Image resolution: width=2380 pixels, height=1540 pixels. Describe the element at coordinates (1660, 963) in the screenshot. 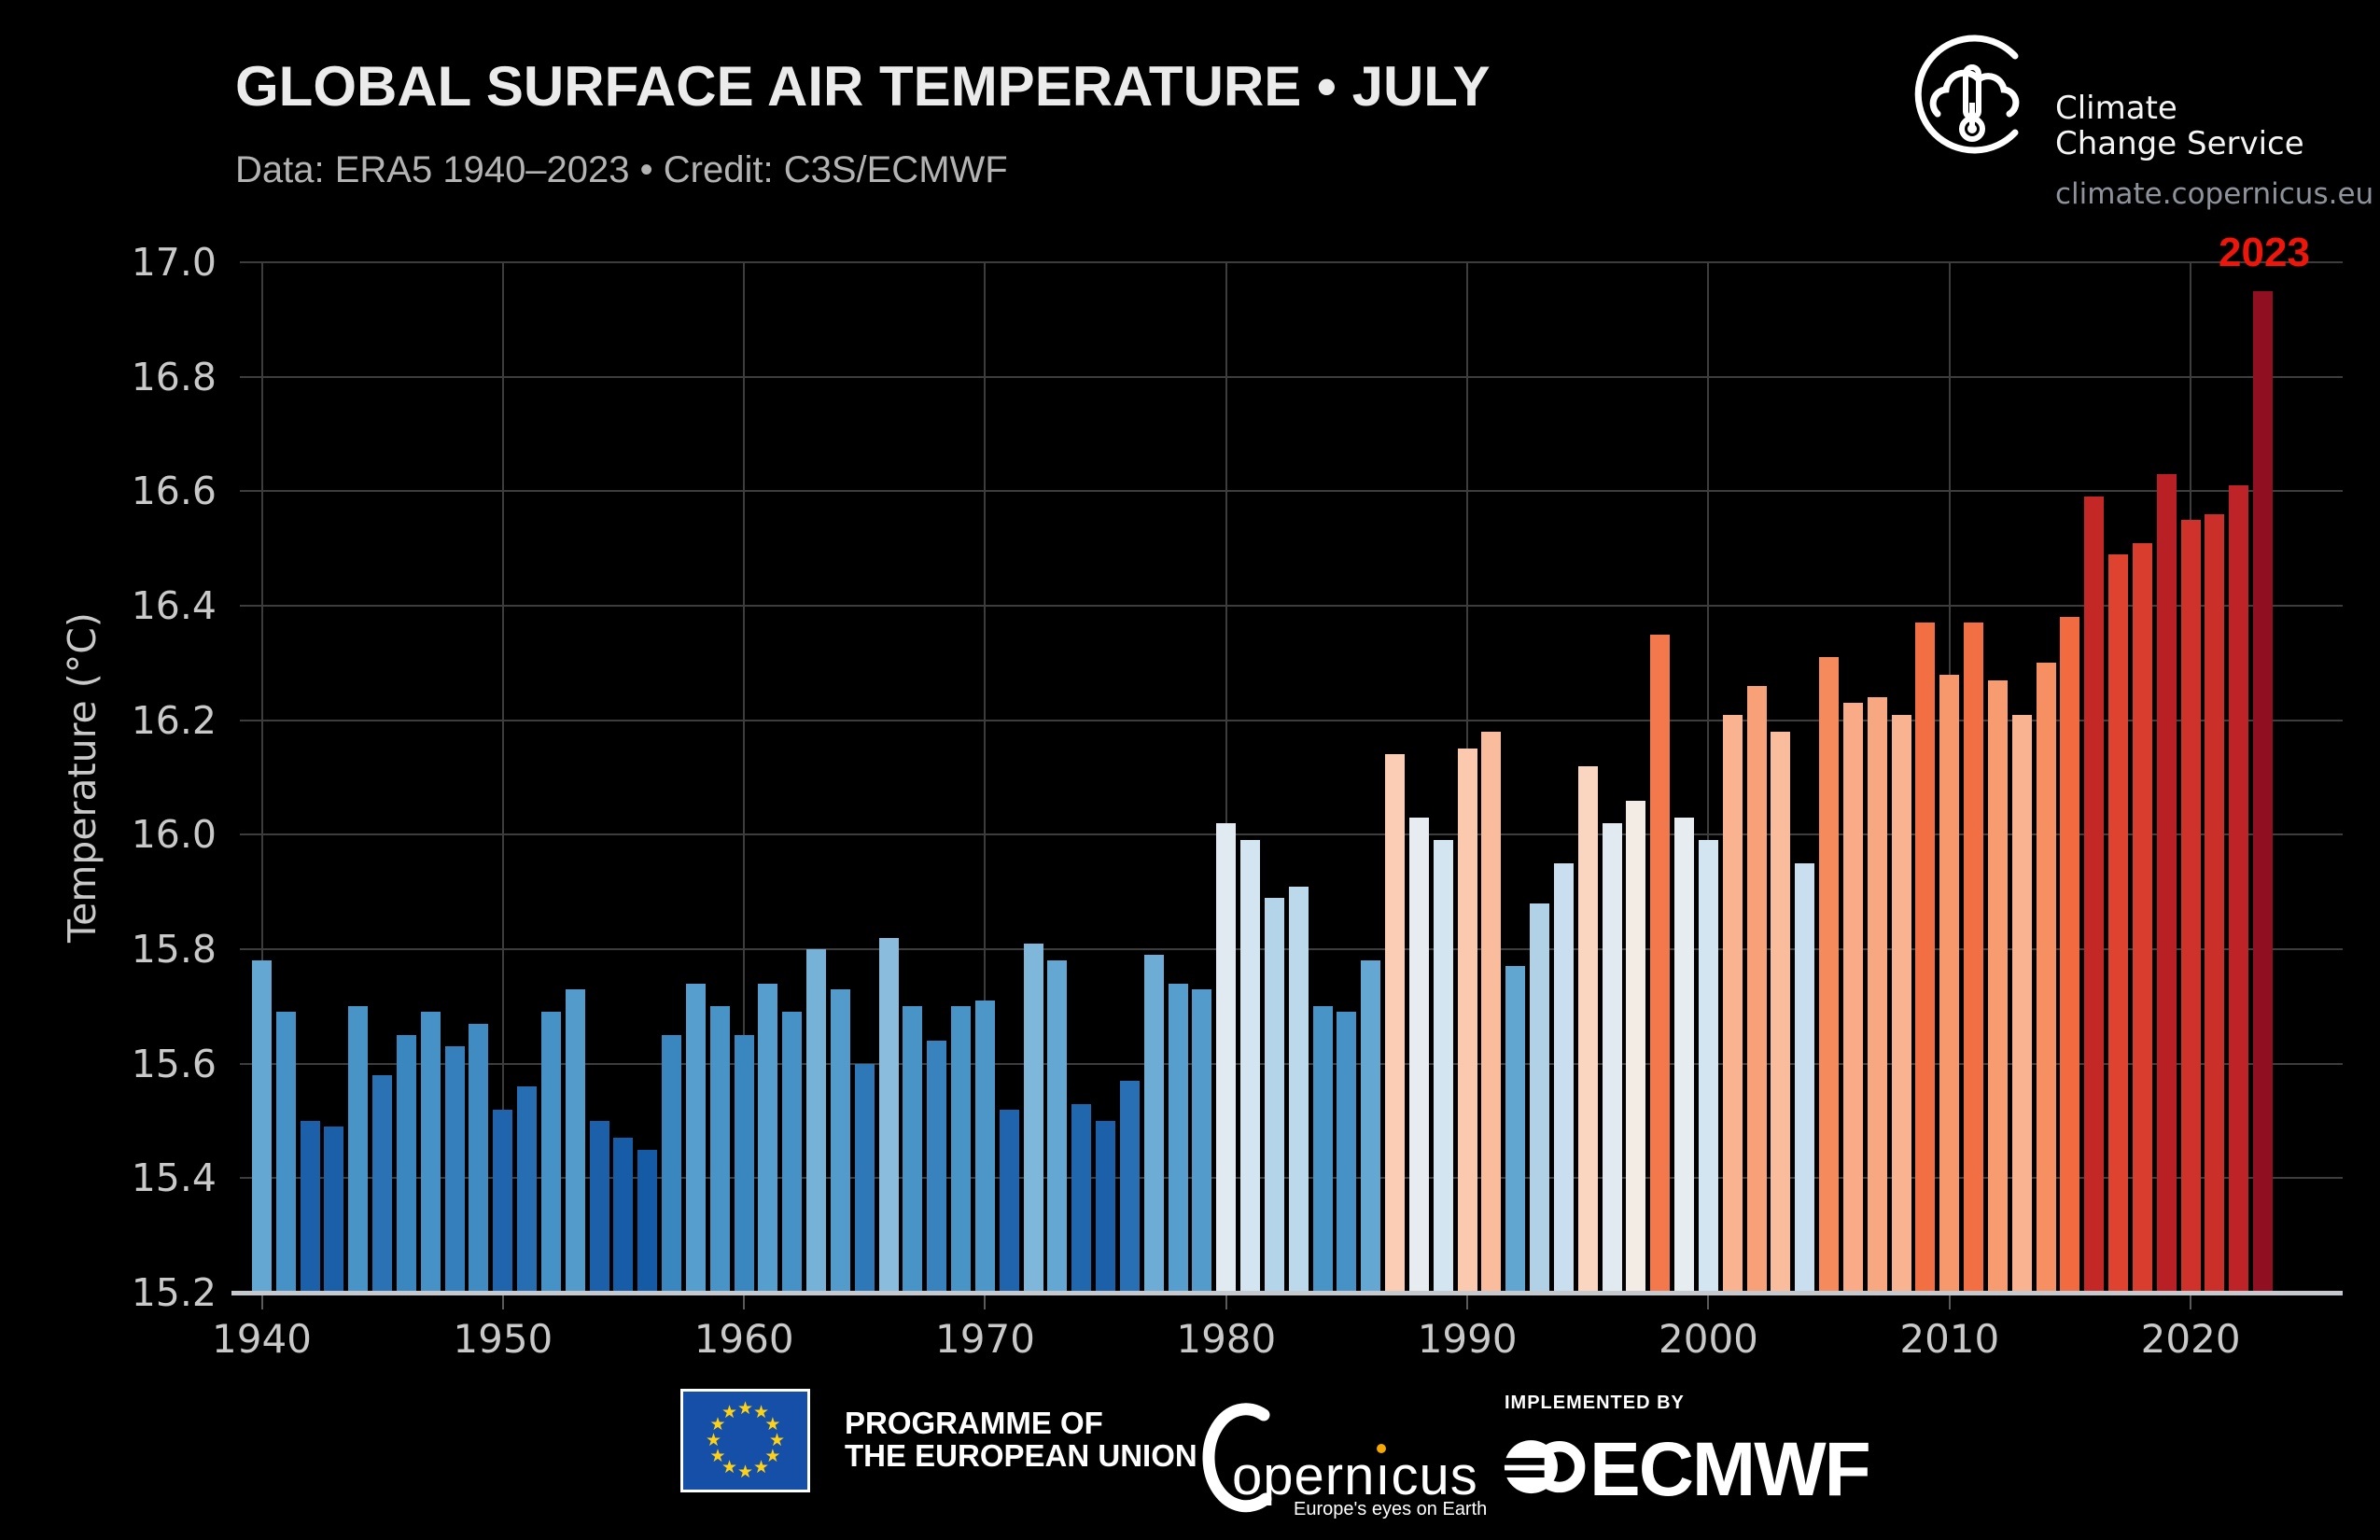

I see `bar-1998` at that location.